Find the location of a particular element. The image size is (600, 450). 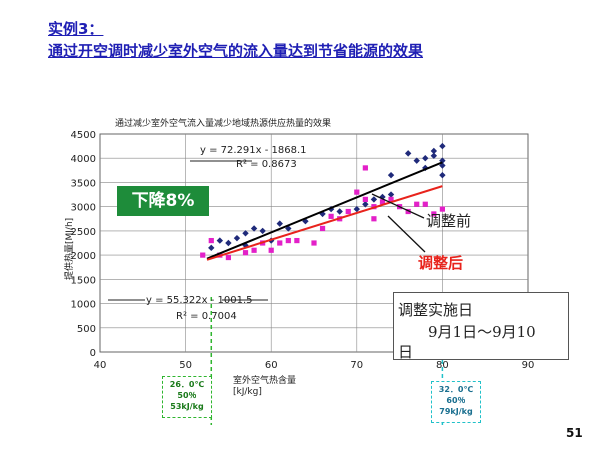

after-pointer is located at coordinates (406, 234).